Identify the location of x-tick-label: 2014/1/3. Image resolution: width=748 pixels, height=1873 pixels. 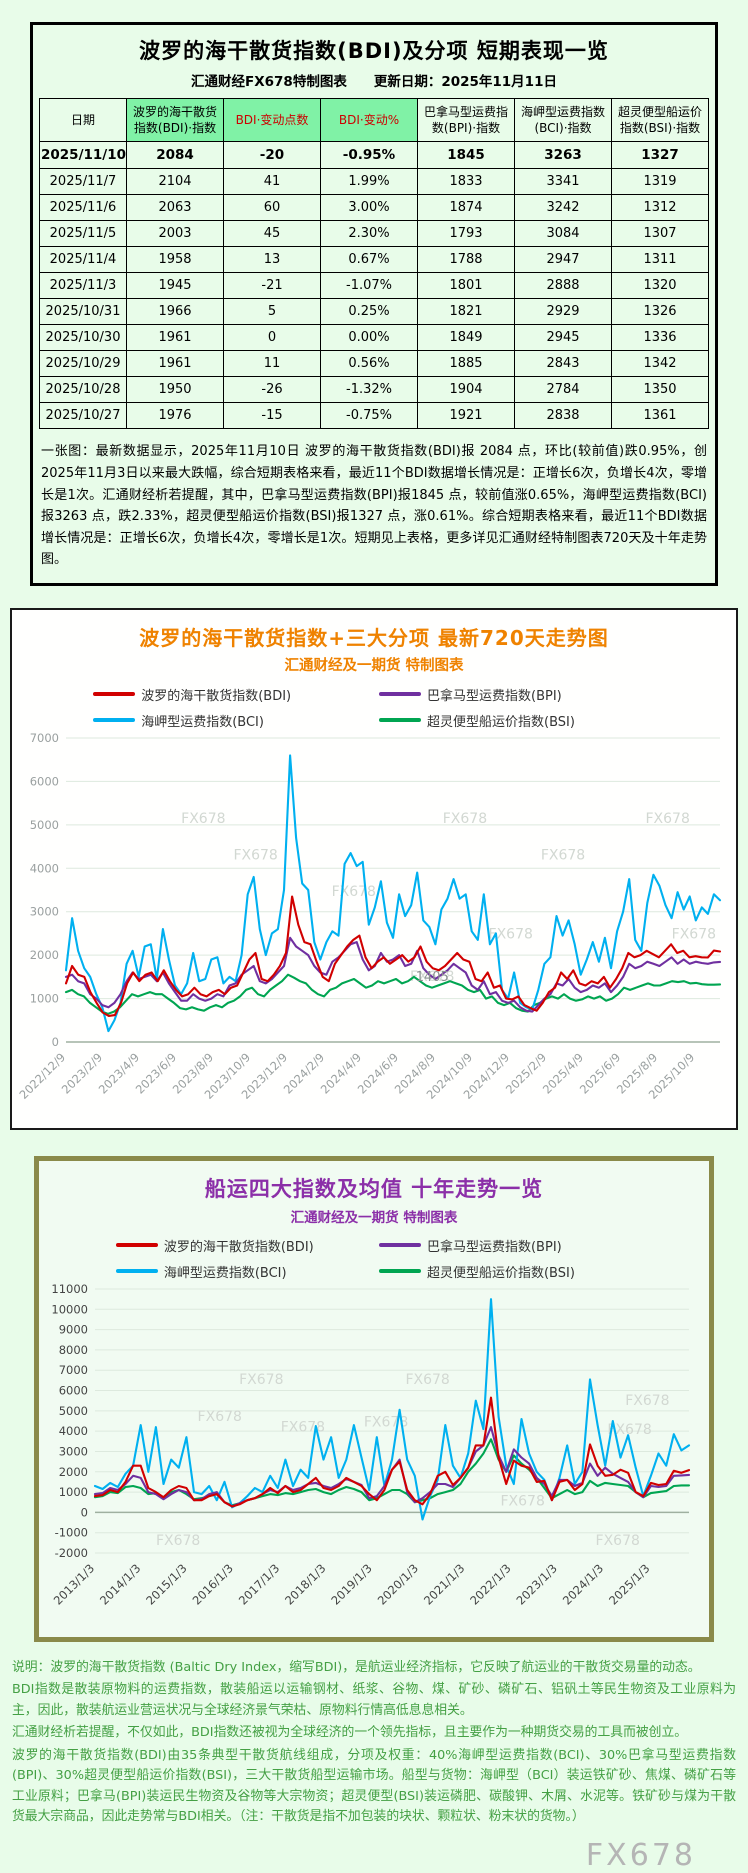
(120, 1584).